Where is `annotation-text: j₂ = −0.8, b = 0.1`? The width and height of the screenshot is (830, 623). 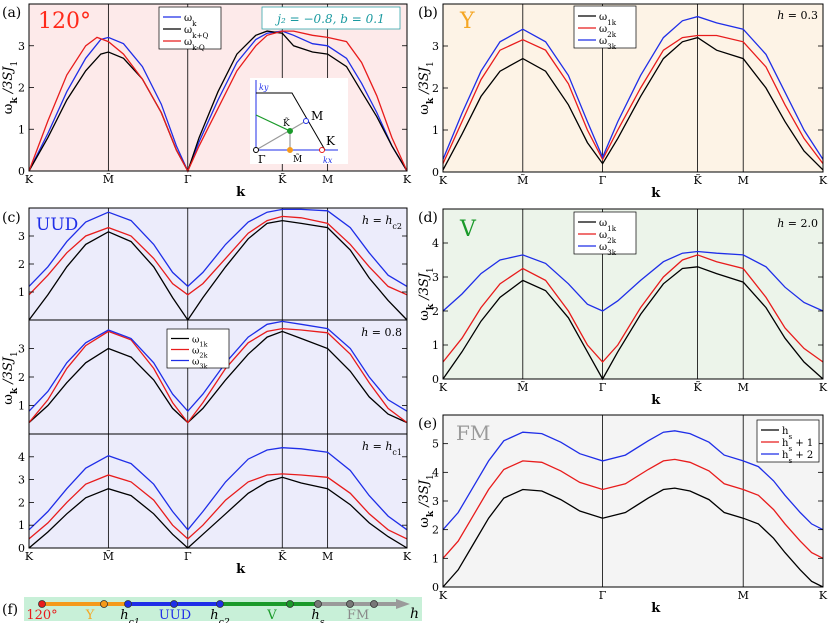
annotation-text: j₂ = −0.8, b = 0.1 is located at coordinates (329, 19).